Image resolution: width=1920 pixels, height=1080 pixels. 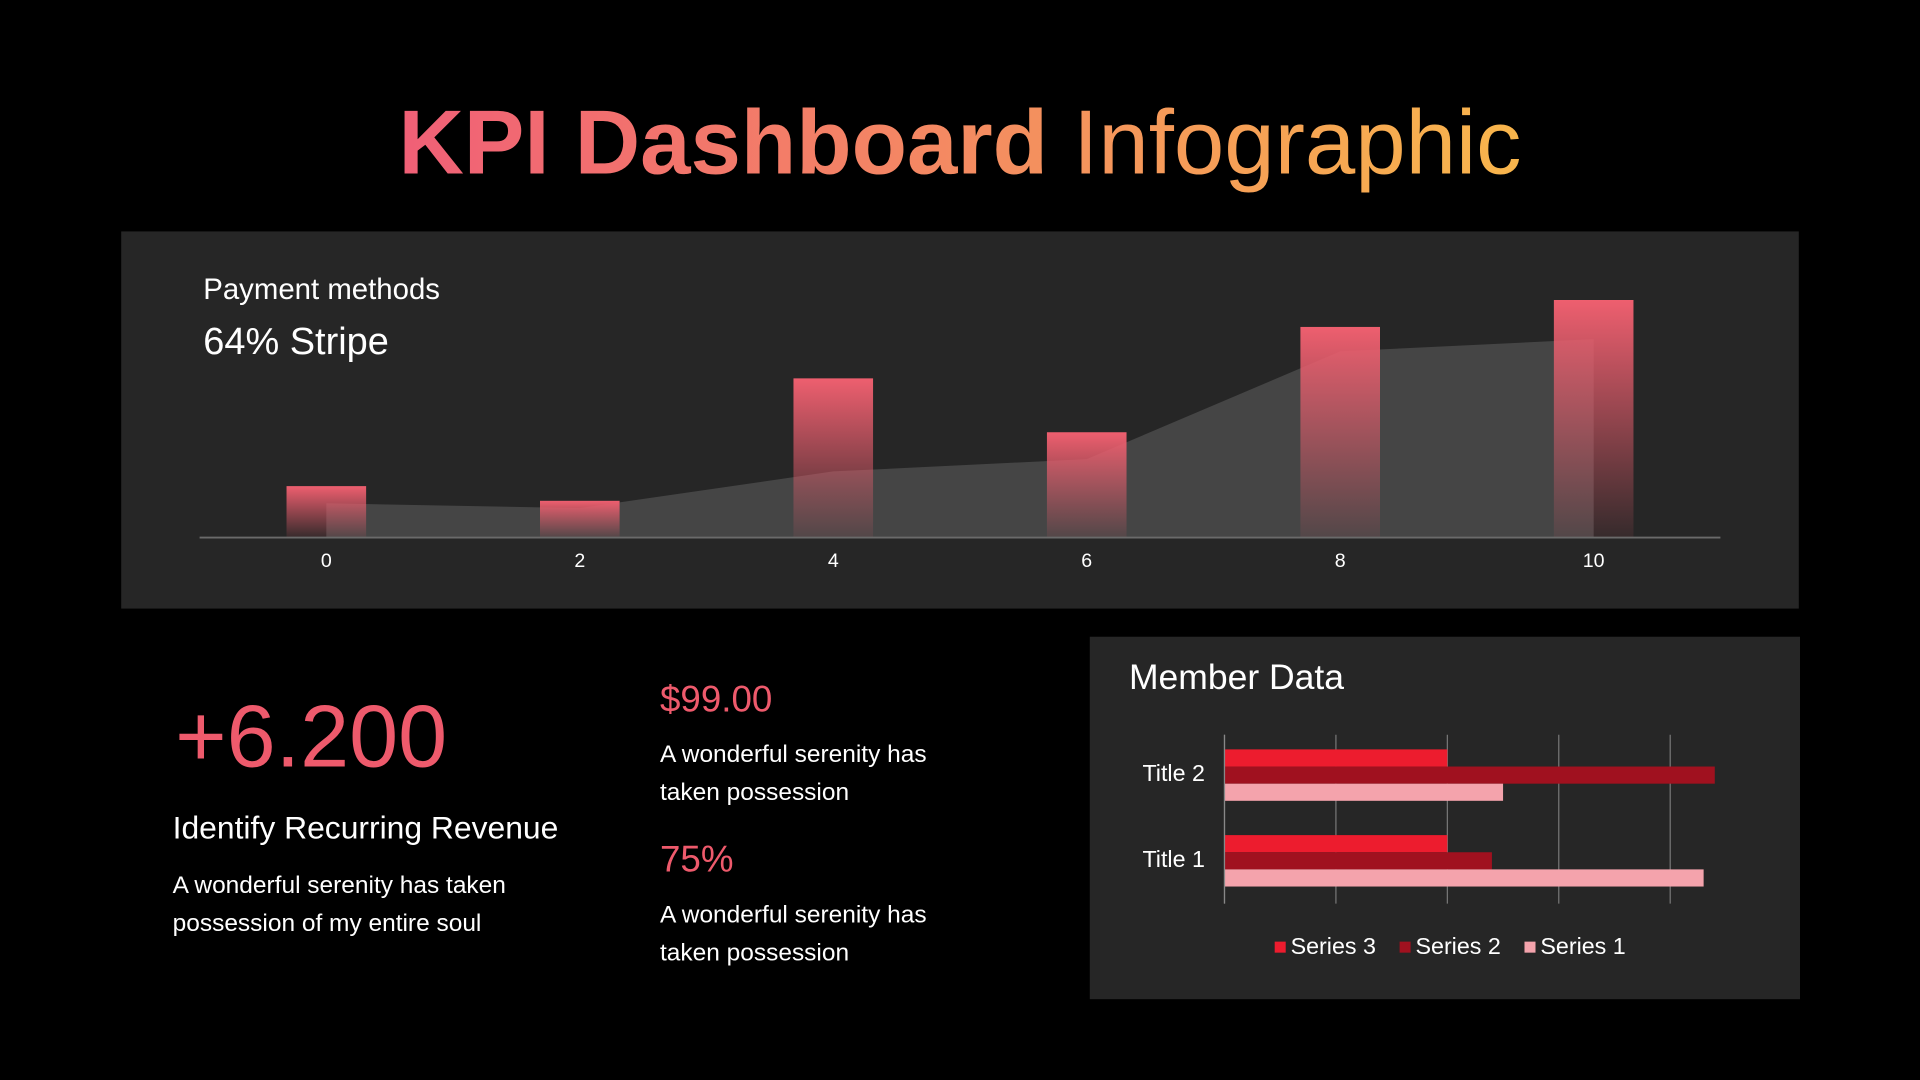 I want to click on legend-label: Series 1, so click(x=1582, y=946).